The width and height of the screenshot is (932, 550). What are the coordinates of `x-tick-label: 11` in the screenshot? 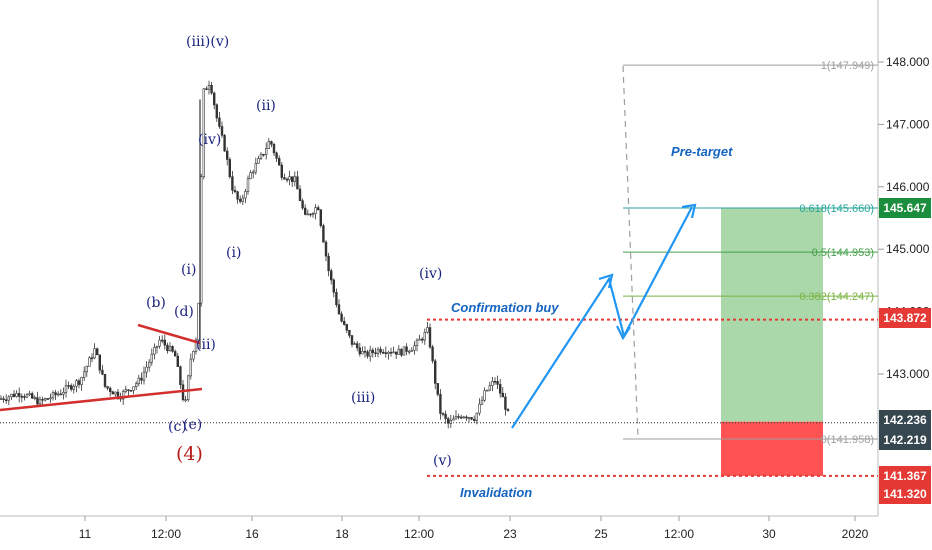 It's located at (85, 534).